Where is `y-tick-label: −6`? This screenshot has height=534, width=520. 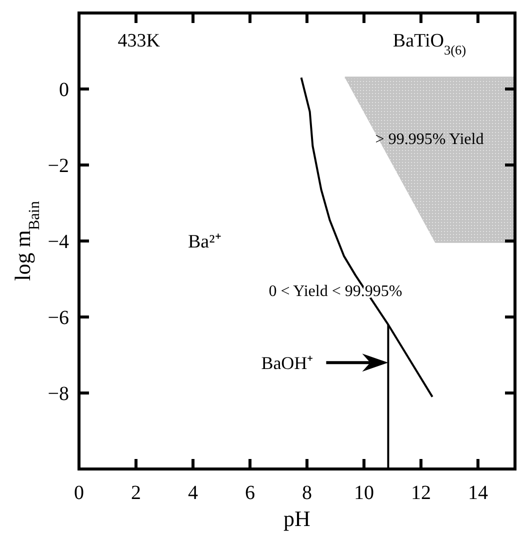 y-tick-label: −6 is located at coordinates (58, 318).